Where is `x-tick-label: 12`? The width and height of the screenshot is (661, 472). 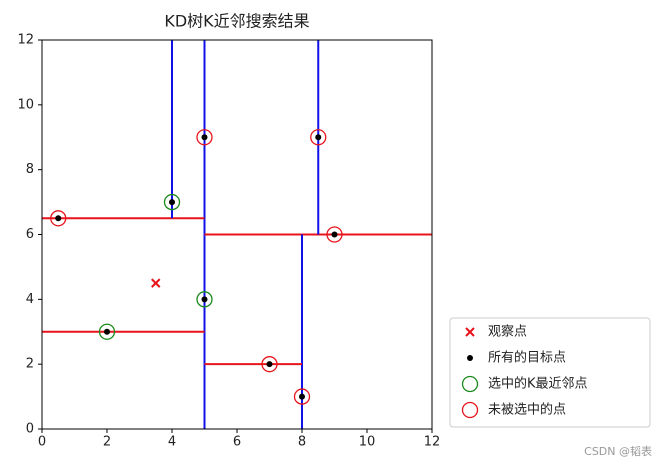 x-tick-label: 12 is located at coordinates (432, 442).